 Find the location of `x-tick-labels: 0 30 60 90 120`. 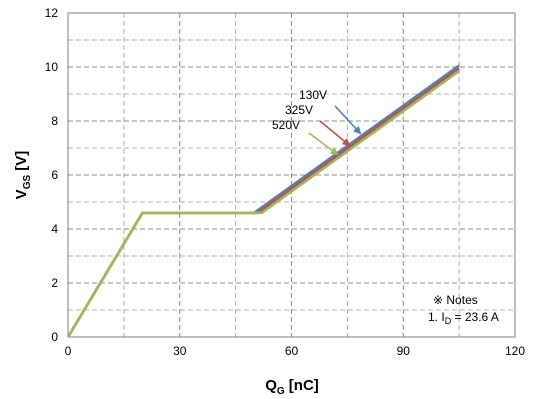

x-tick-labels: 0 30 60 90 120 is located at coordinates (295, 351).